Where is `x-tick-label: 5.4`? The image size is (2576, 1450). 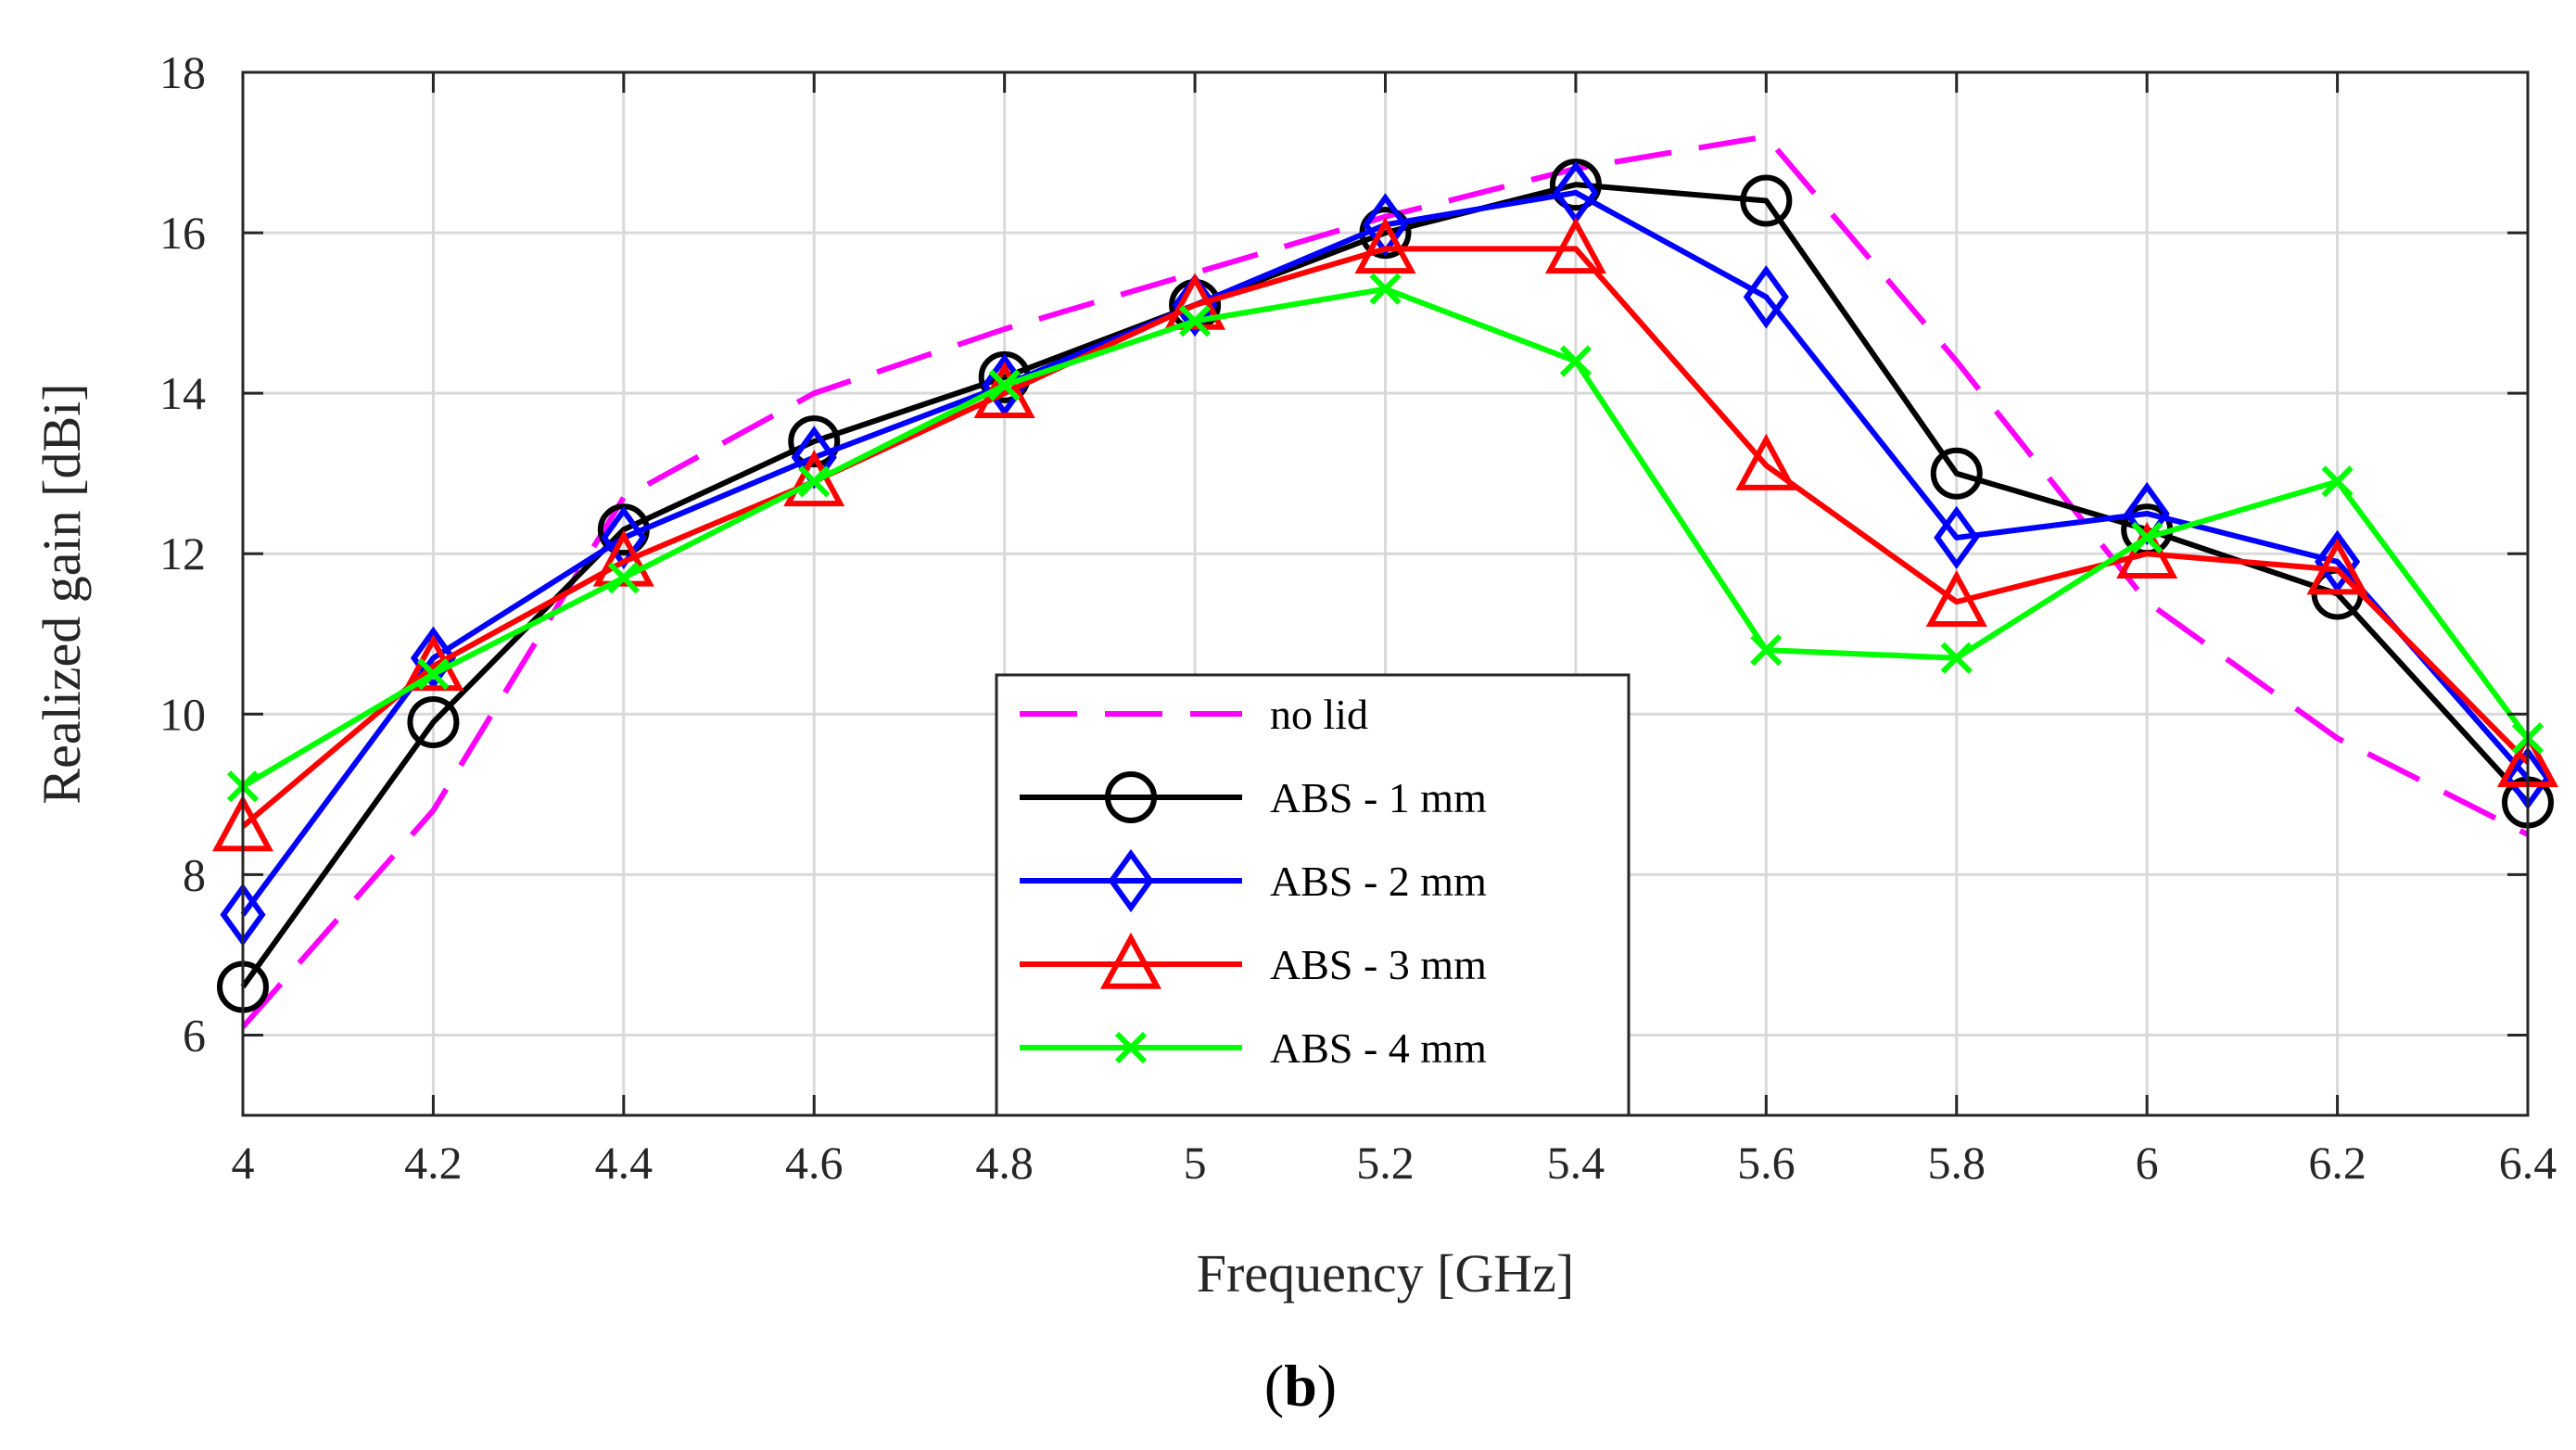 x-tick-label: 5.4 is located at coordinates (1576, 1163).